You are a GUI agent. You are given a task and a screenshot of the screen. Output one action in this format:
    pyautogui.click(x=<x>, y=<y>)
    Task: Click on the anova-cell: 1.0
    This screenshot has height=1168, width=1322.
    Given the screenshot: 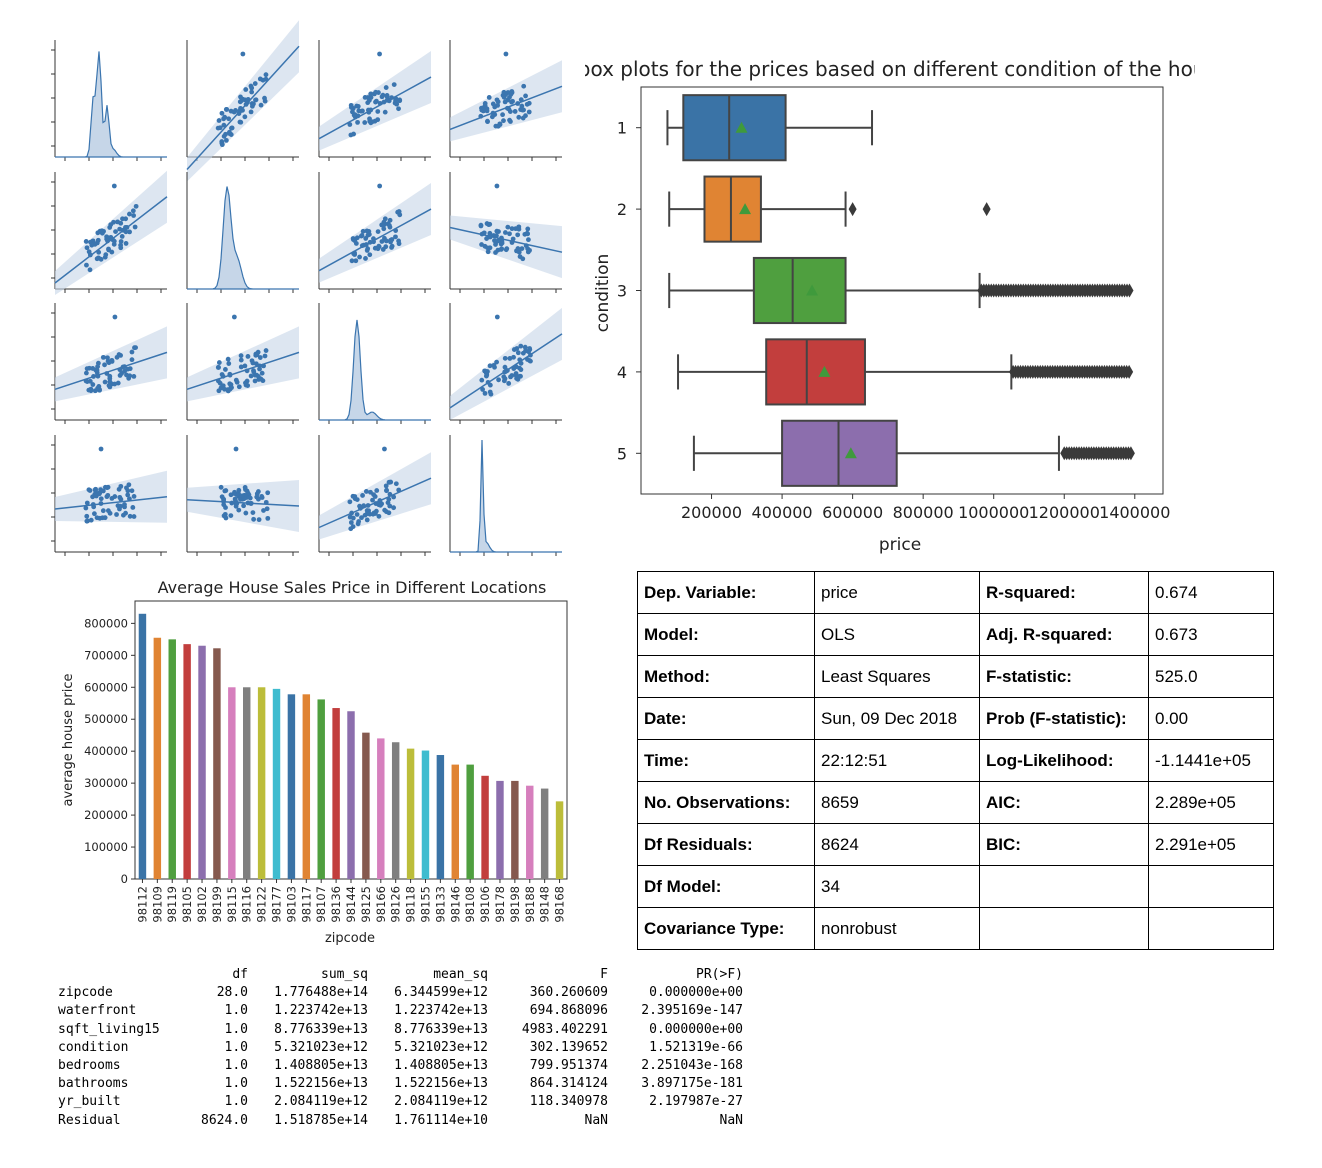 What is the action you would take?
    pyautogui.click(x=236, y=1102)
    